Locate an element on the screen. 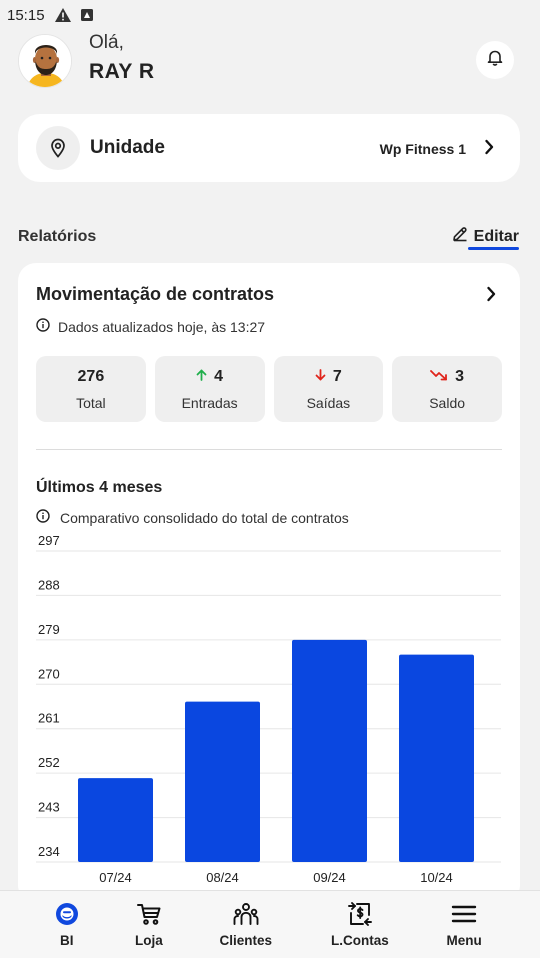  nav-item-lcontas: L.Contas is located at coordinates (360, 924).